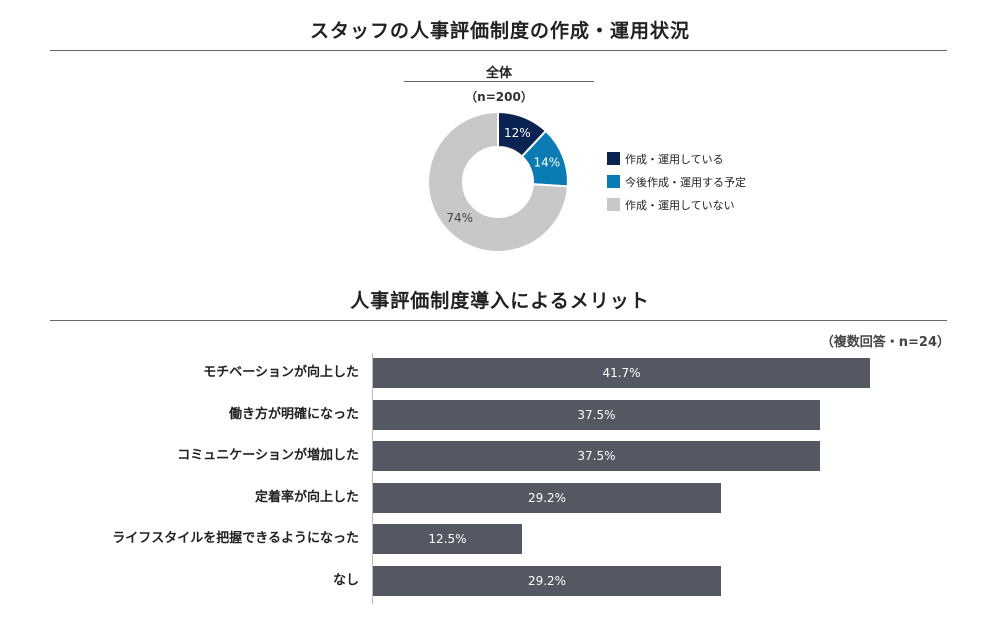  I want to click on bar-category-label: コミュニケーションが増加した, so click(268, 456).